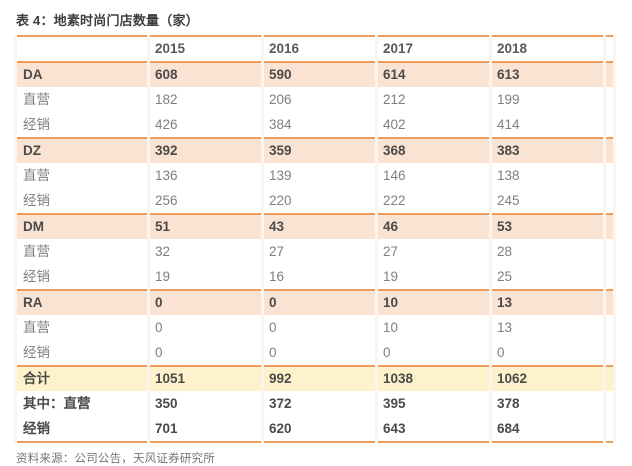 The width and height of the screenshot is (632, 466). I want to click on cell-value: 350, so click(205, 403).